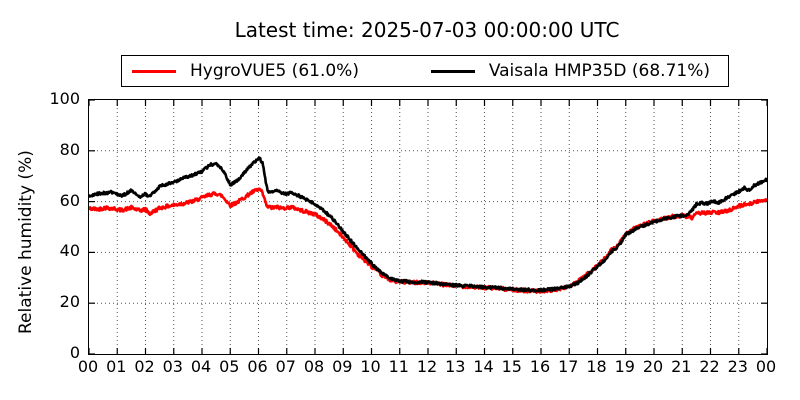 The height and width of the screenshot is (400, 800). Describe the element at coordinates (69, 251) in the screenshot. I see `y-tick-40: 40` at that location.